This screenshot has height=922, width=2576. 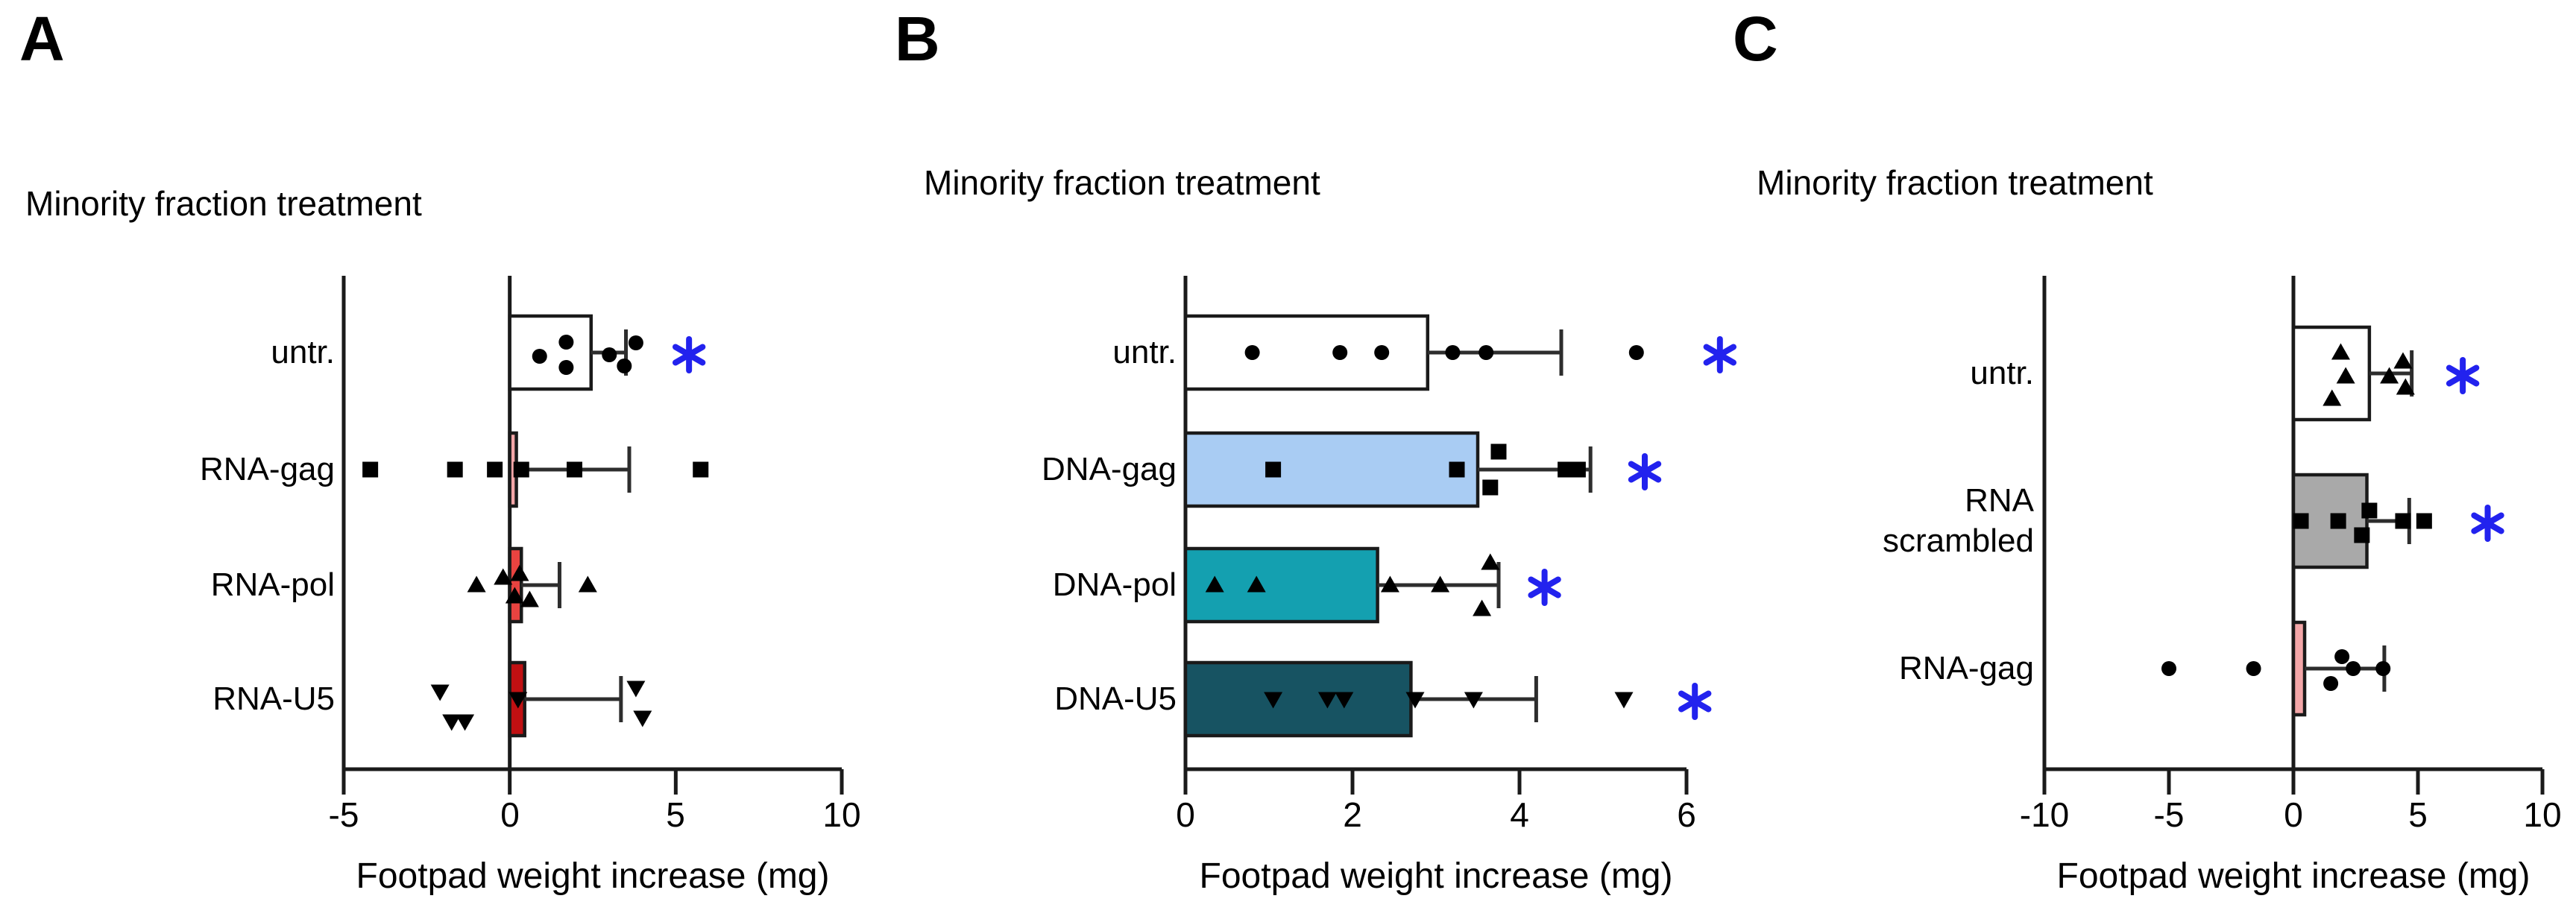 What do you see at coordinates (2002, 373) in the screenshot?
I see `category-label-untr-c: untr.` at bounding box center [2002, 373].